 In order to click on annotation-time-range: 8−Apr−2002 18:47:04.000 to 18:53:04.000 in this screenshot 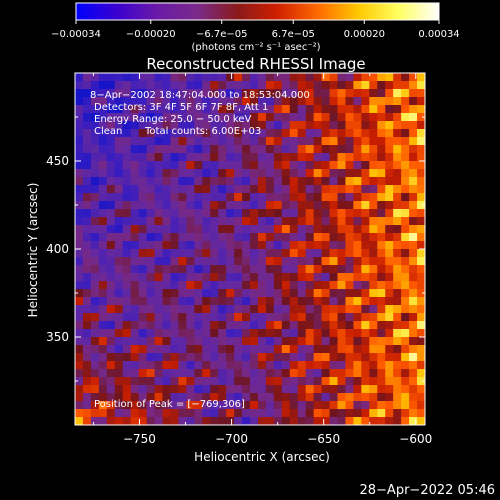, I will do `click(200, 95)`.